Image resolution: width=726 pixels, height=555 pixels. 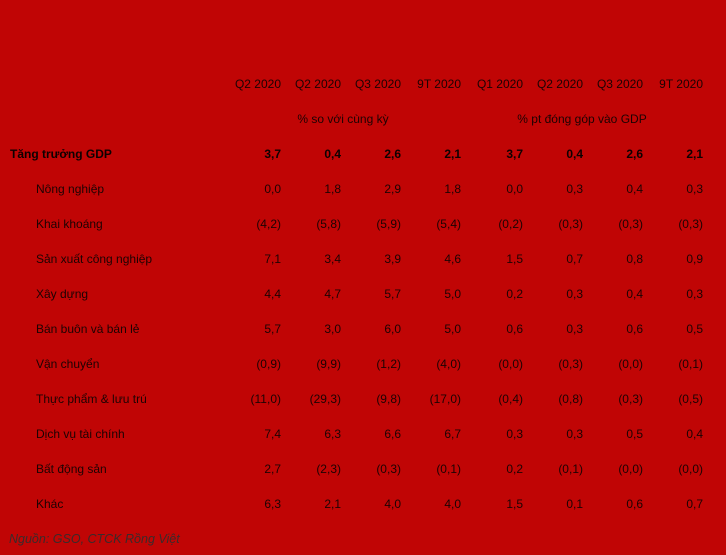 I want to click on value-cell: (0,9), so click(x=268, y=363).